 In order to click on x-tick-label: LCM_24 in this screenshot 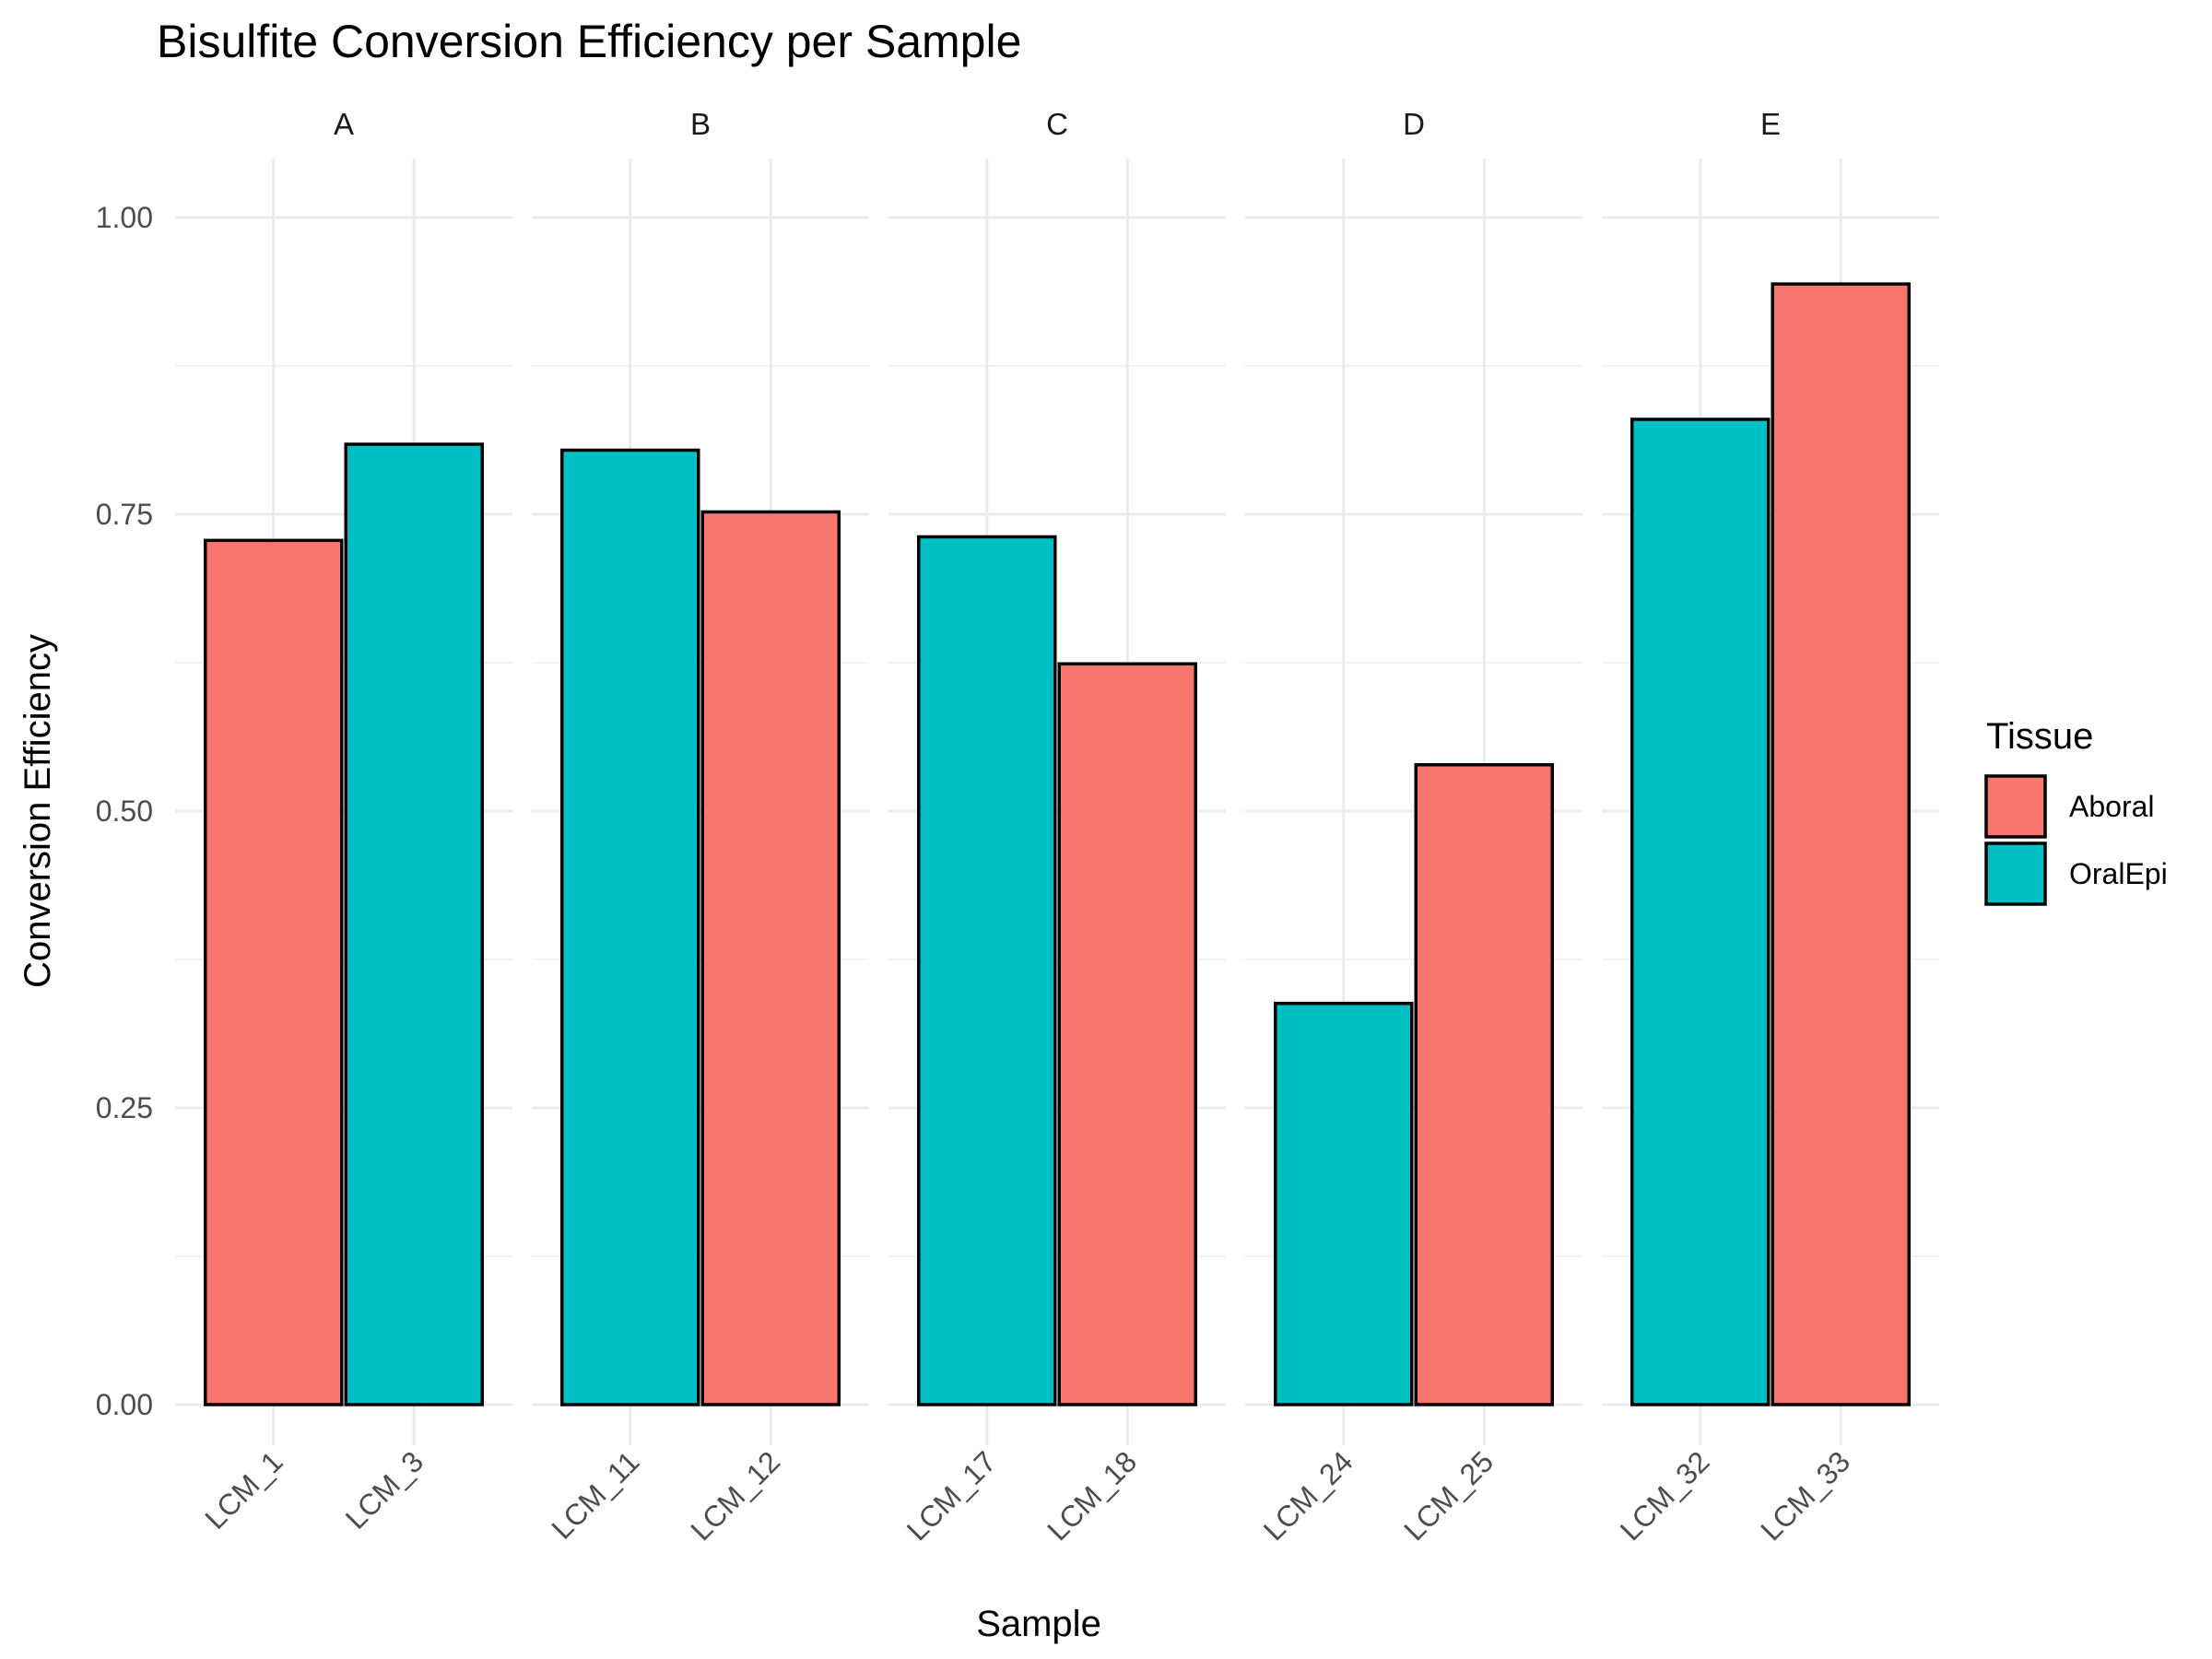, I will do `click(1308, 1495)`.